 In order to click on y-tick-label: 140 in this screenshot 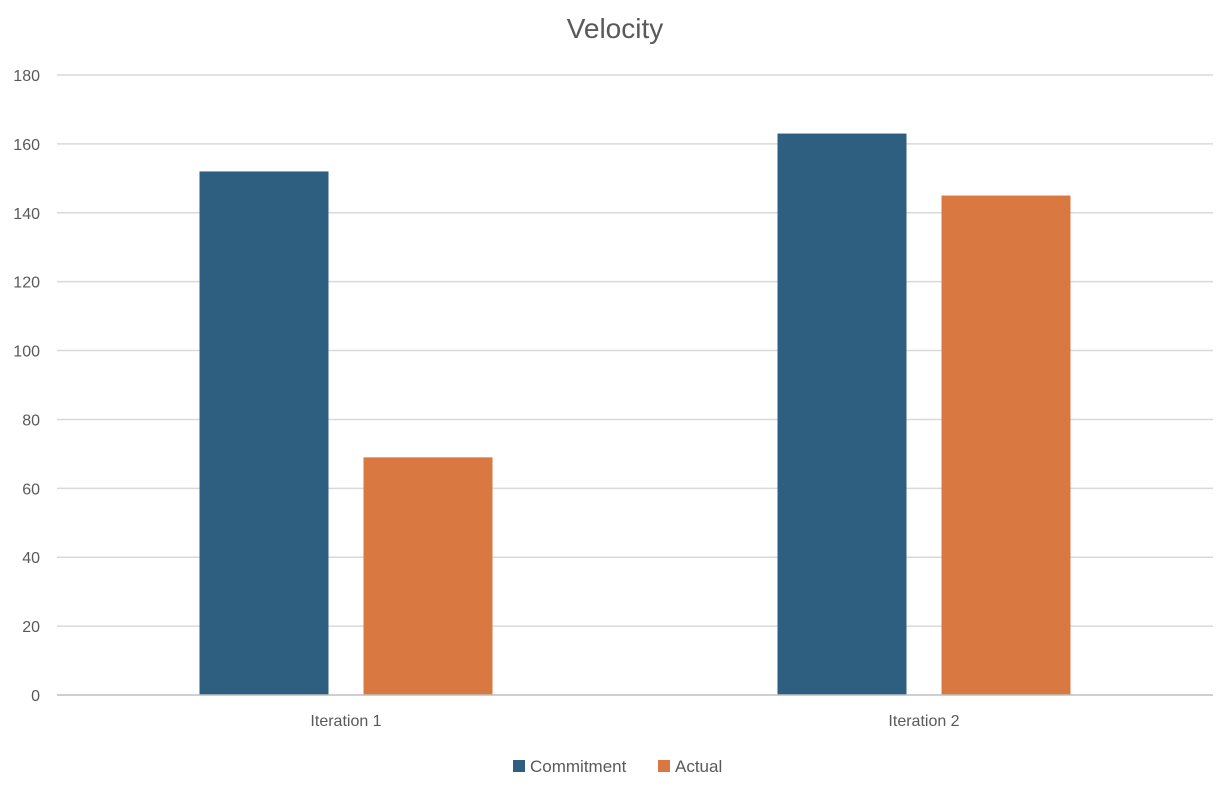, I will do `click(26, 214)`.